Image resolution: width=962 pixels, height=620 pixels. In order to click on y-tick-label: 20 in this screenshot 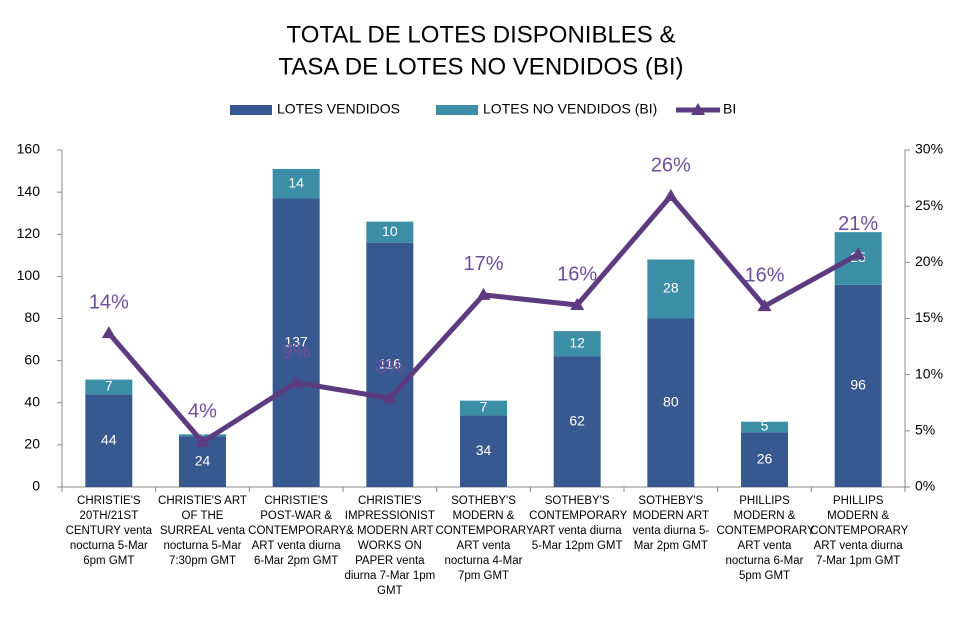, I will do `click(32, 444)`.